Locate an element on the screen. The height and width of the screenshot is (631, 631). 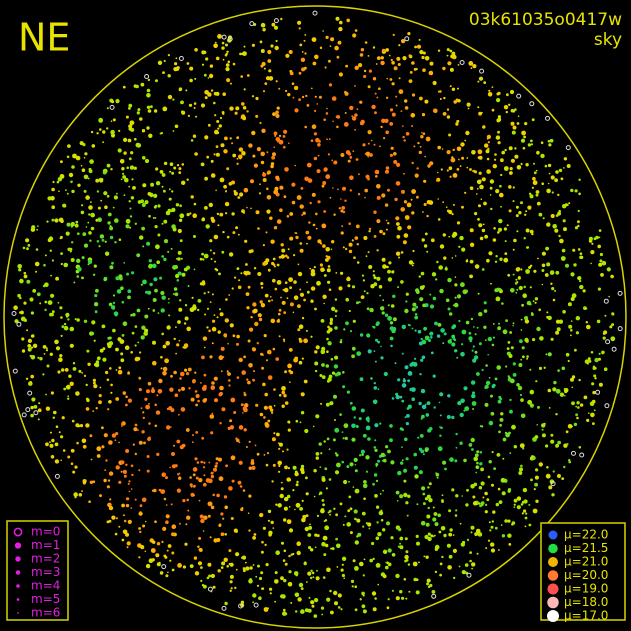
star-ring is located at coordinates (407, 39).